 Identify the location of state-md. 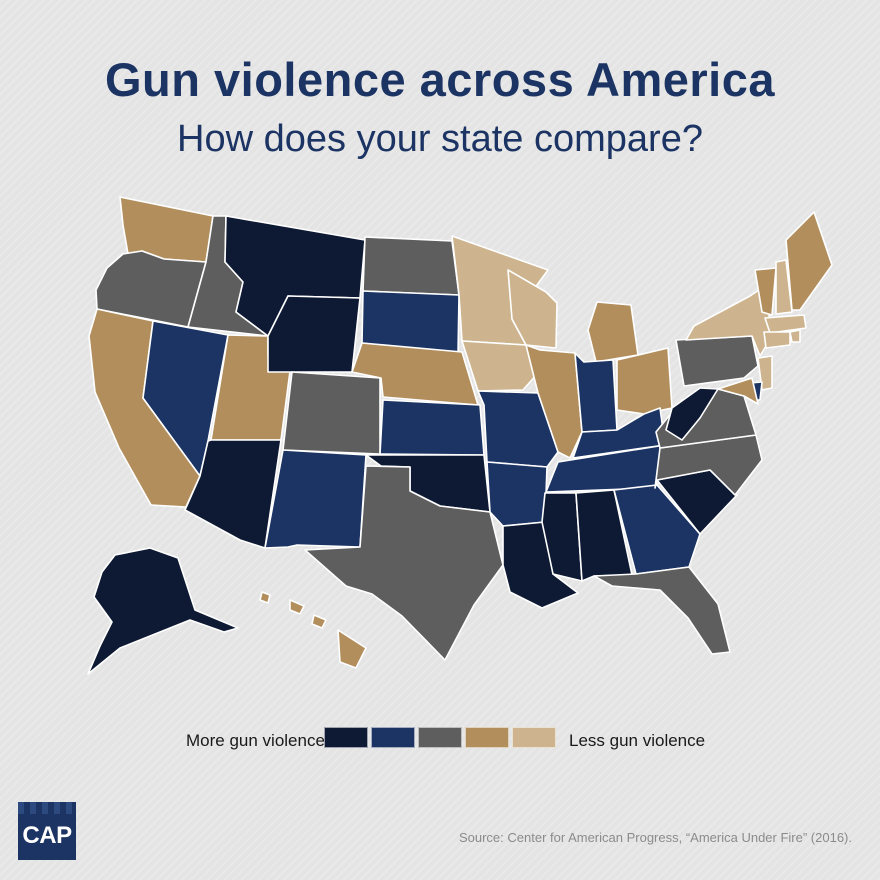
(738, 391).